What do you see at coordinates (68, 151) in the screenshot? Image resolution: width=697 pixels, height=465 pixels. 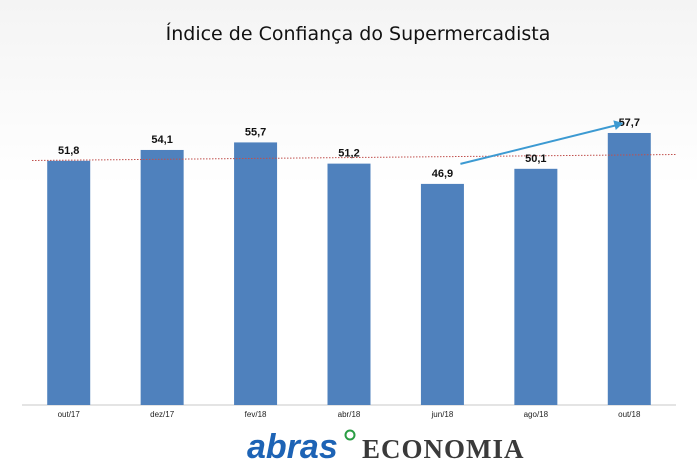 I see `data-label: 51,8` at bounding box center [68, 151].